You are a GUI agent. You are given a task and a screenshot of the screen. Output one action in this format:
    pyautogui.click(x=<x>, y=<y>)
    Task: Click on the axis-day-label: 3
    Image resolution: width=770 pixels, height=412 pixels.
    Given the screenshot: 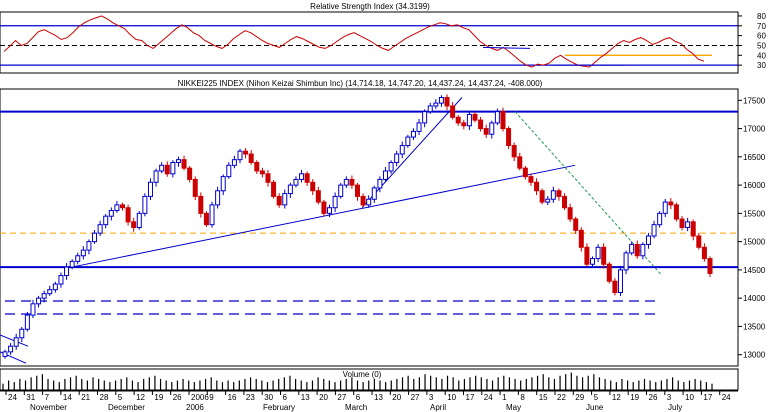 What is the action you would take?
    pyautogui.click(x=669, y=397)
    